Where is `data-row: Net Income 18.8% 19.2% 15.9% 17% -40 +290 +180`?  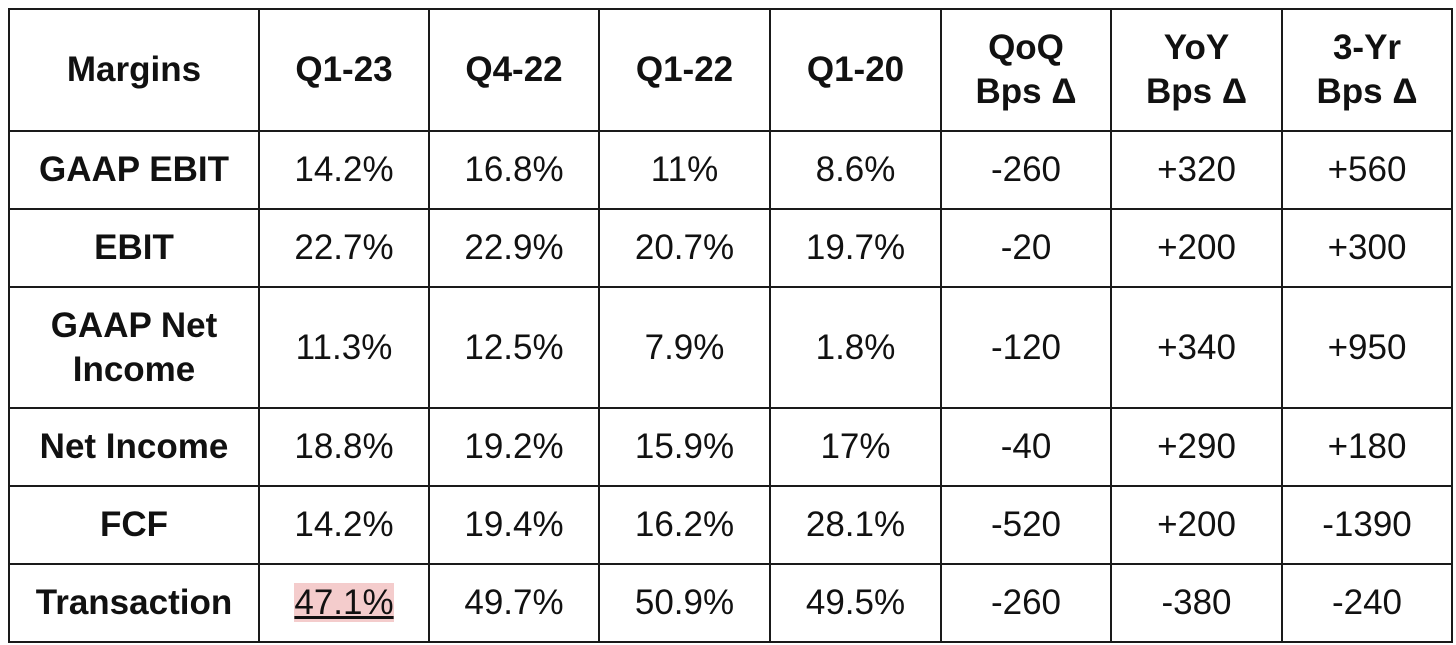 data-row: Net Income 18.8% 19.2% 15.9% 17% -40 +290 +180 is located at coordinates (730, 447).